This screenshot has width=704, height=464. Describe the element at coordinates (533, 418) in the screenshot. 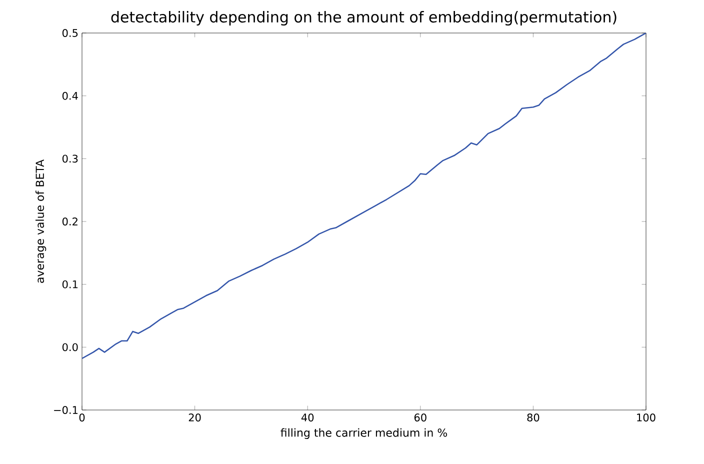

I see `x-tick-label: 80` at that location.